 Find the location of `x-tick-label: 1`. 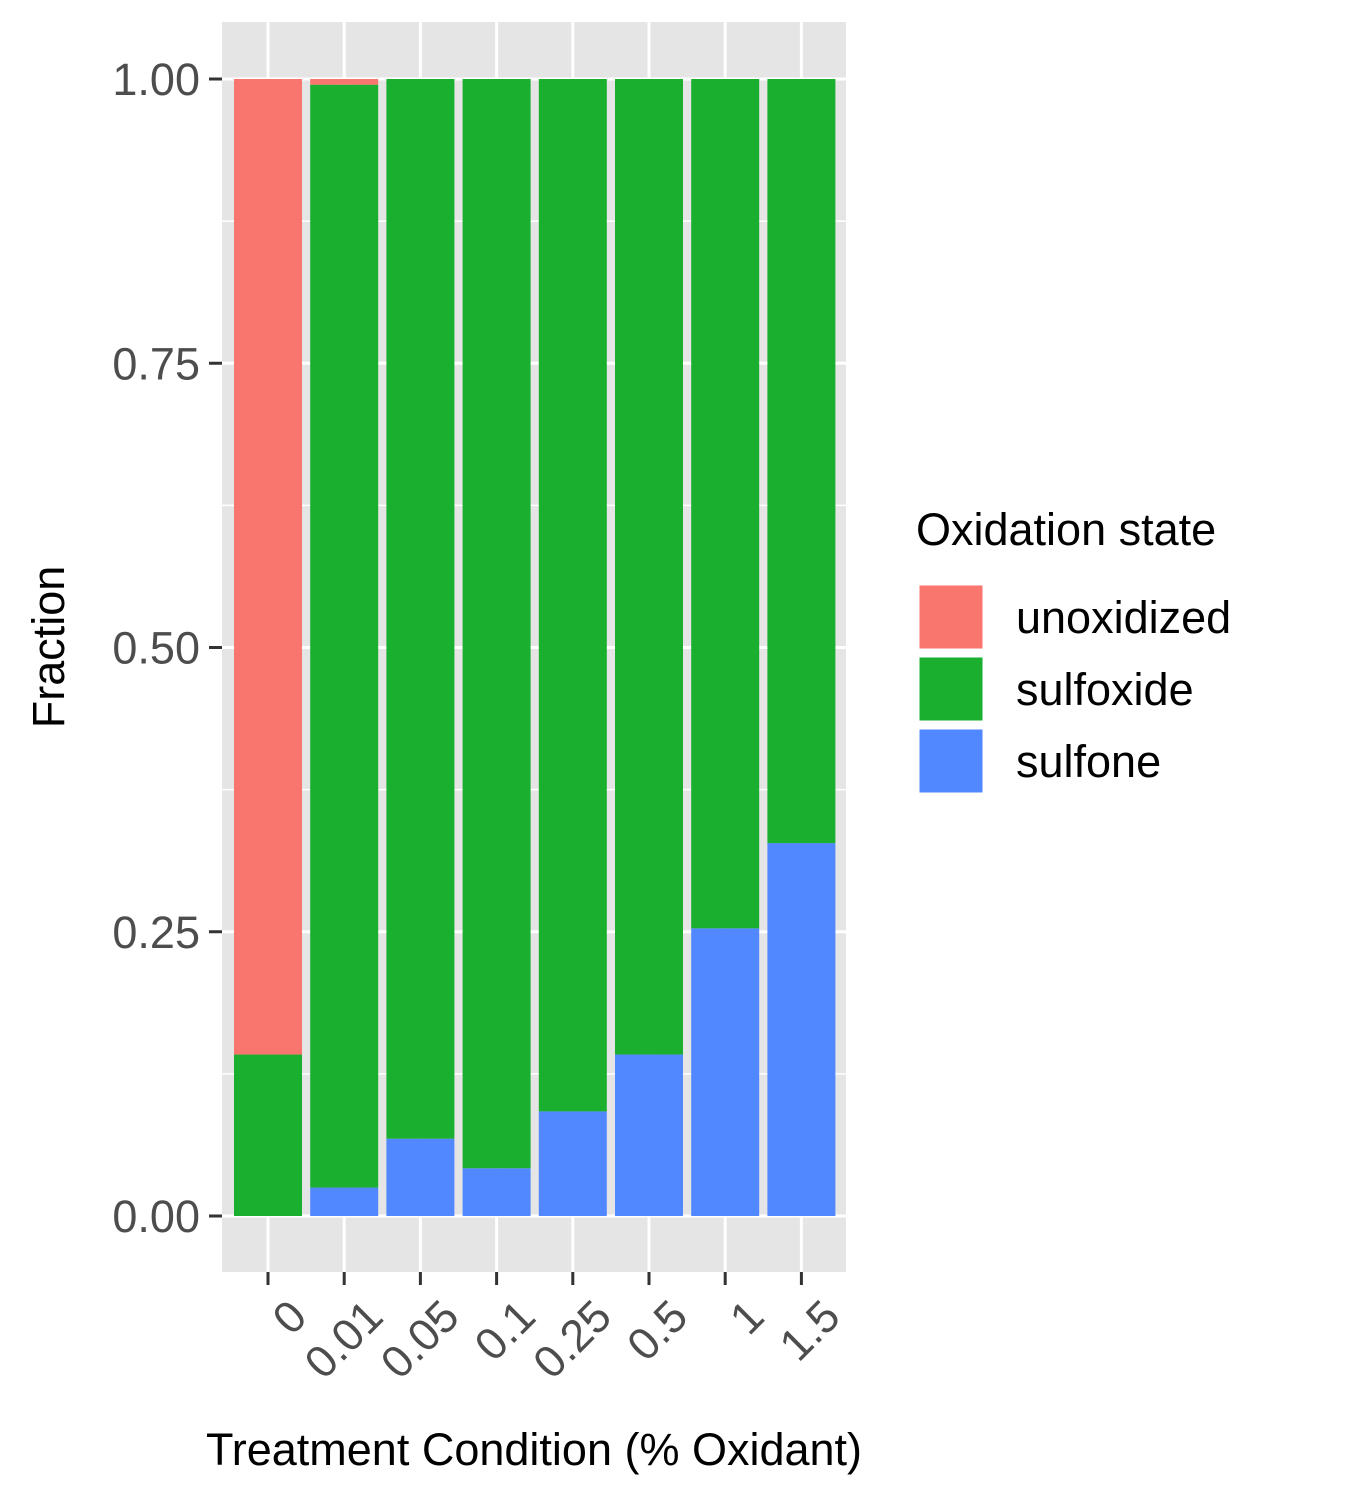

x-tick-label: 1 is located at coordinates (747, 1317).